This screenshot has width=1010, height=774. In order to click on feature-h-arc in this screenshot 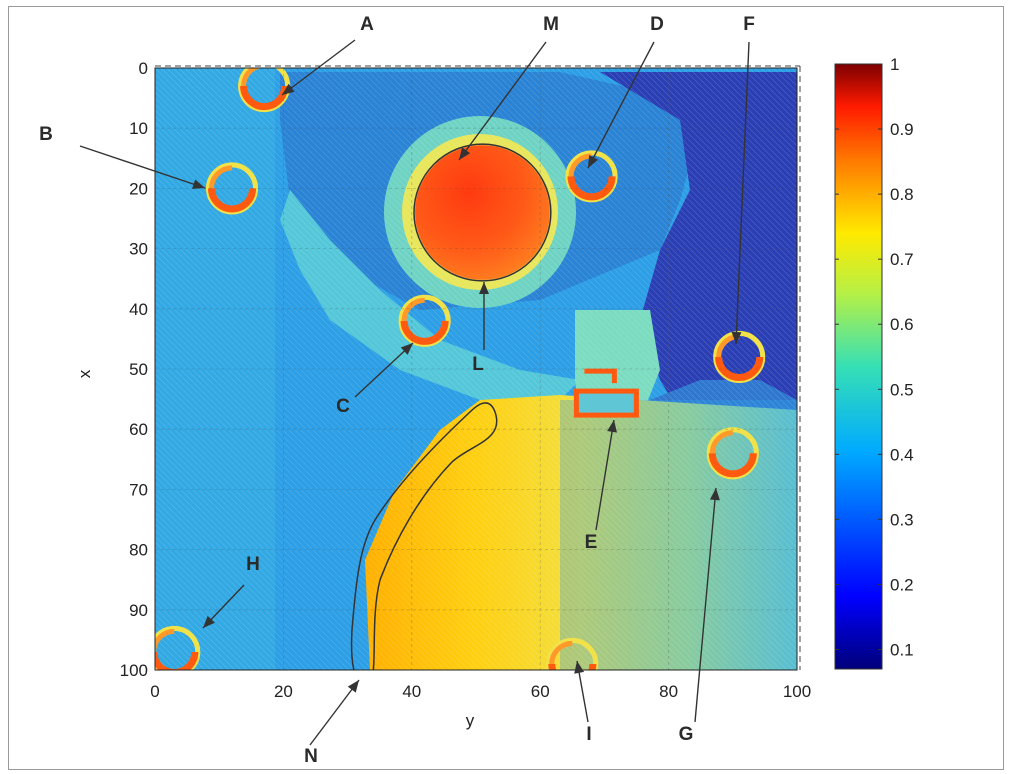, I will do `click(165, 640)`.